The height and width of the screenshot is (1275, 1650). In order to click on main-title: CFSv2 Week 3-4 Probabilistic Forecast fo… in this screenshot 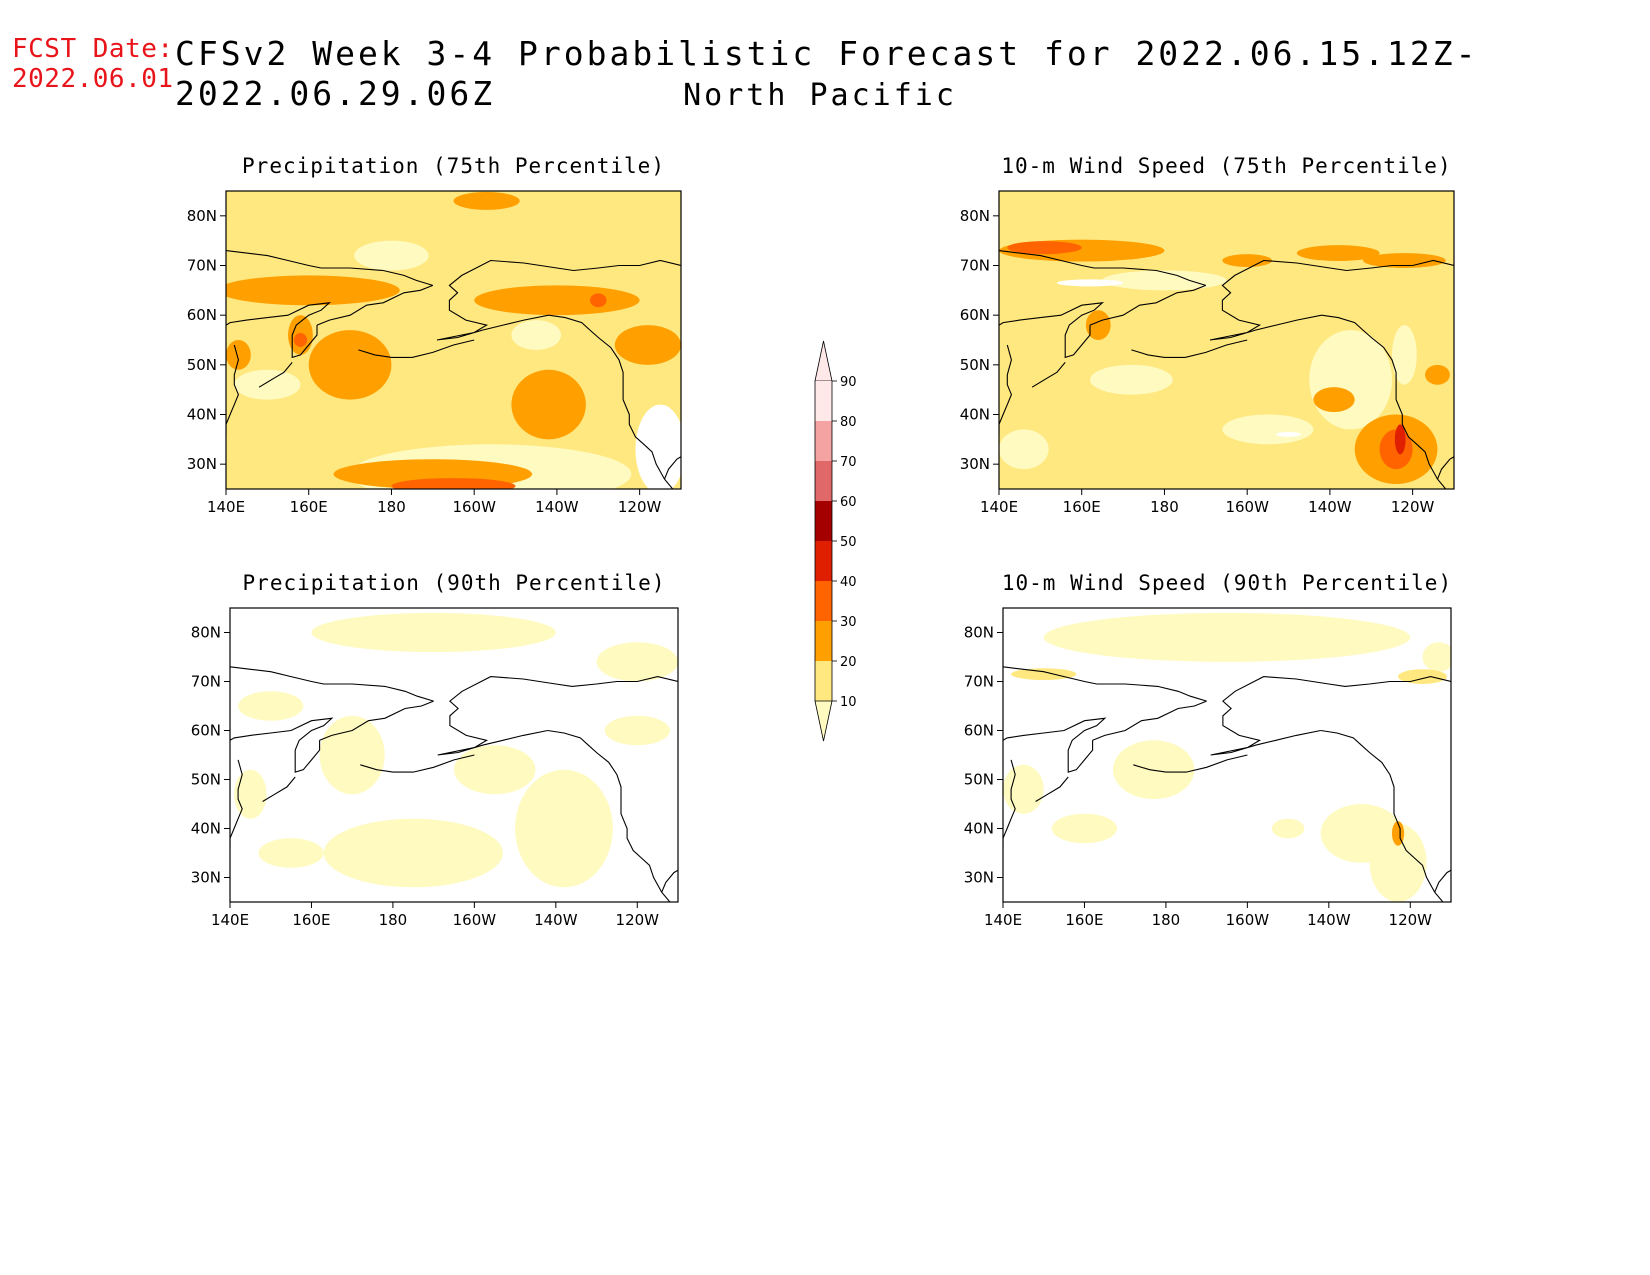, I will do `click(827, 73)`.